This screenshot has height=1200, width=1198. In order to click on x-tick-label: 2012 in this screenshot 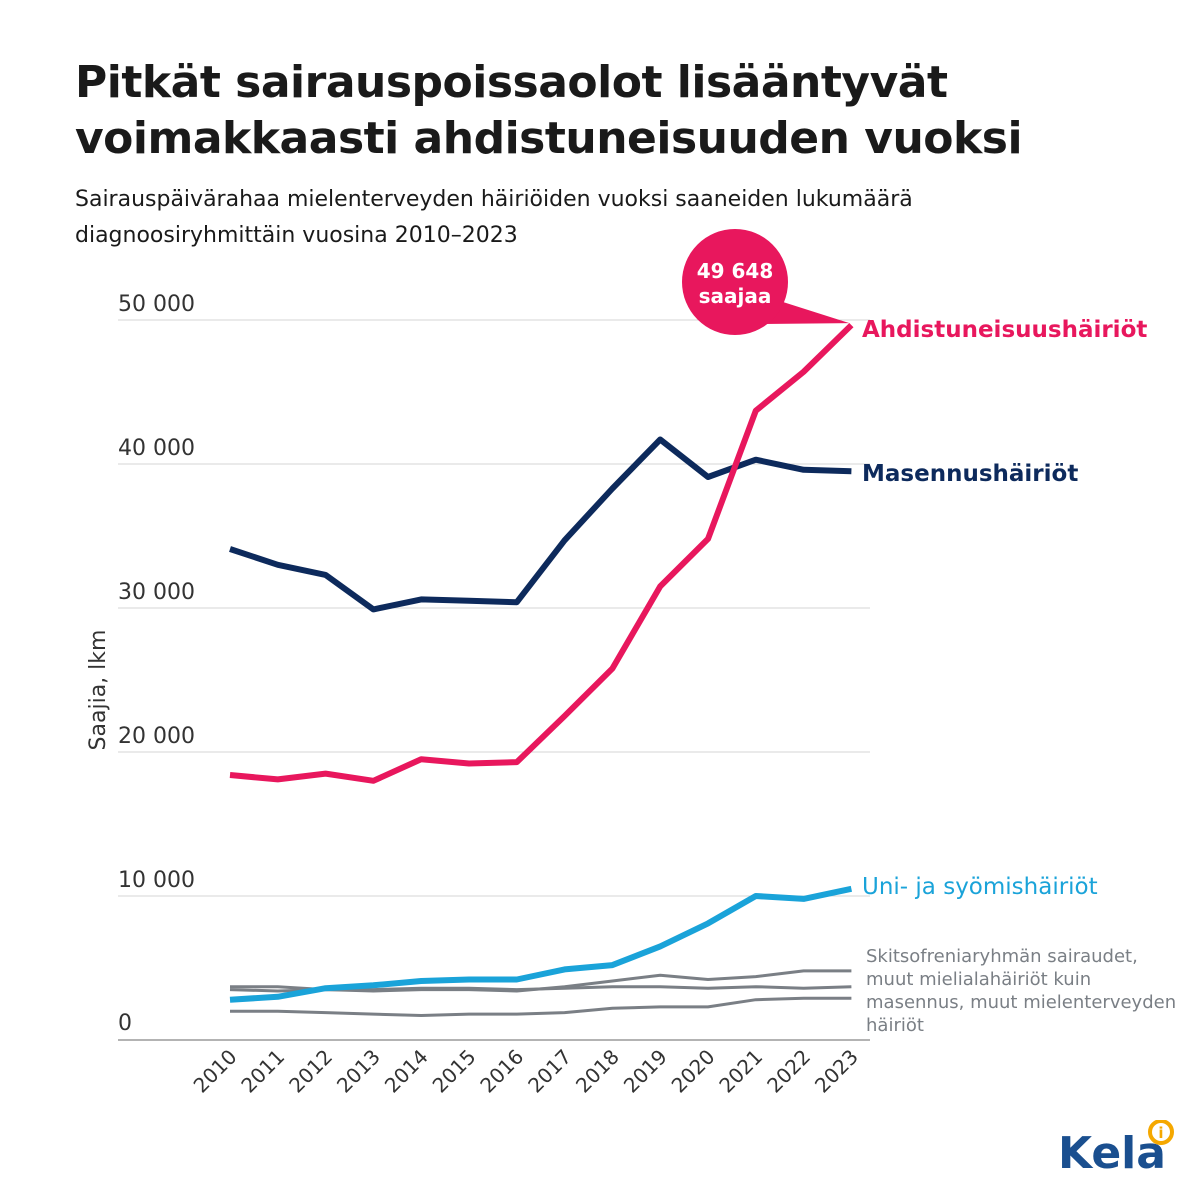, I will do `click(310, 1071)`.